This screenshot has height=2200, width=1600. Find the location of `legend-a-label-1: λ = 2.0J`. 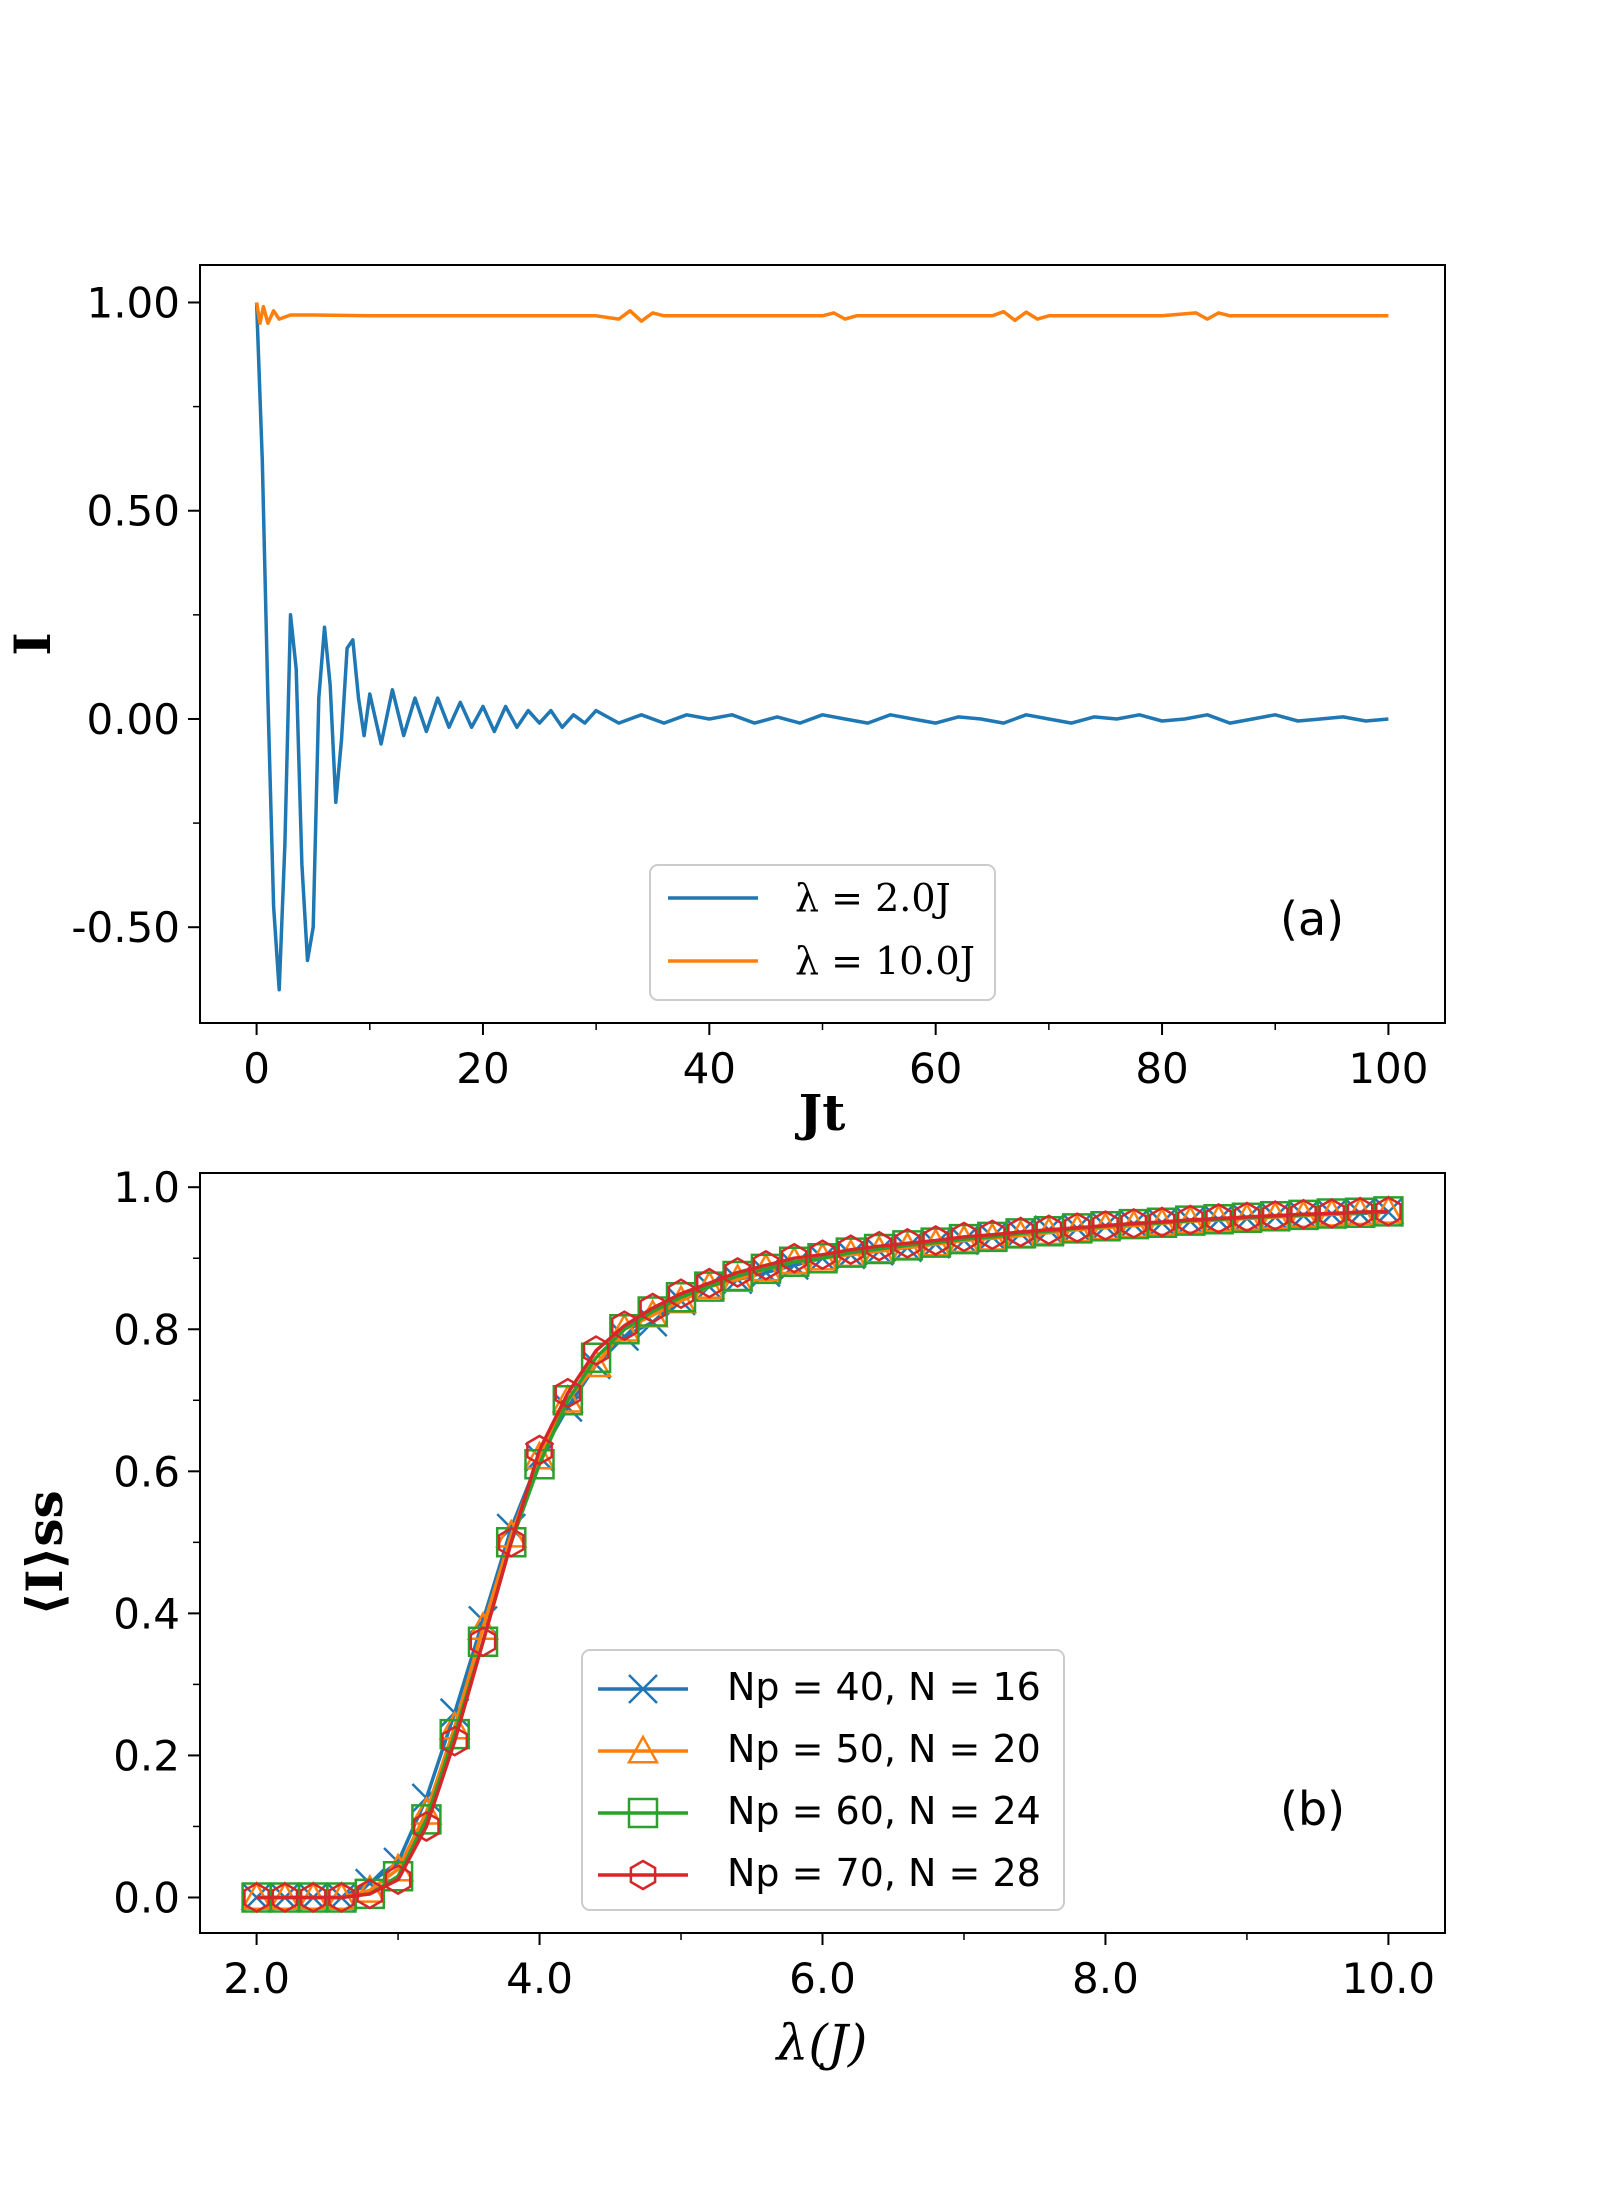

legend-a-label-1: λ = 2.0J is located at coordinates (873, 898).